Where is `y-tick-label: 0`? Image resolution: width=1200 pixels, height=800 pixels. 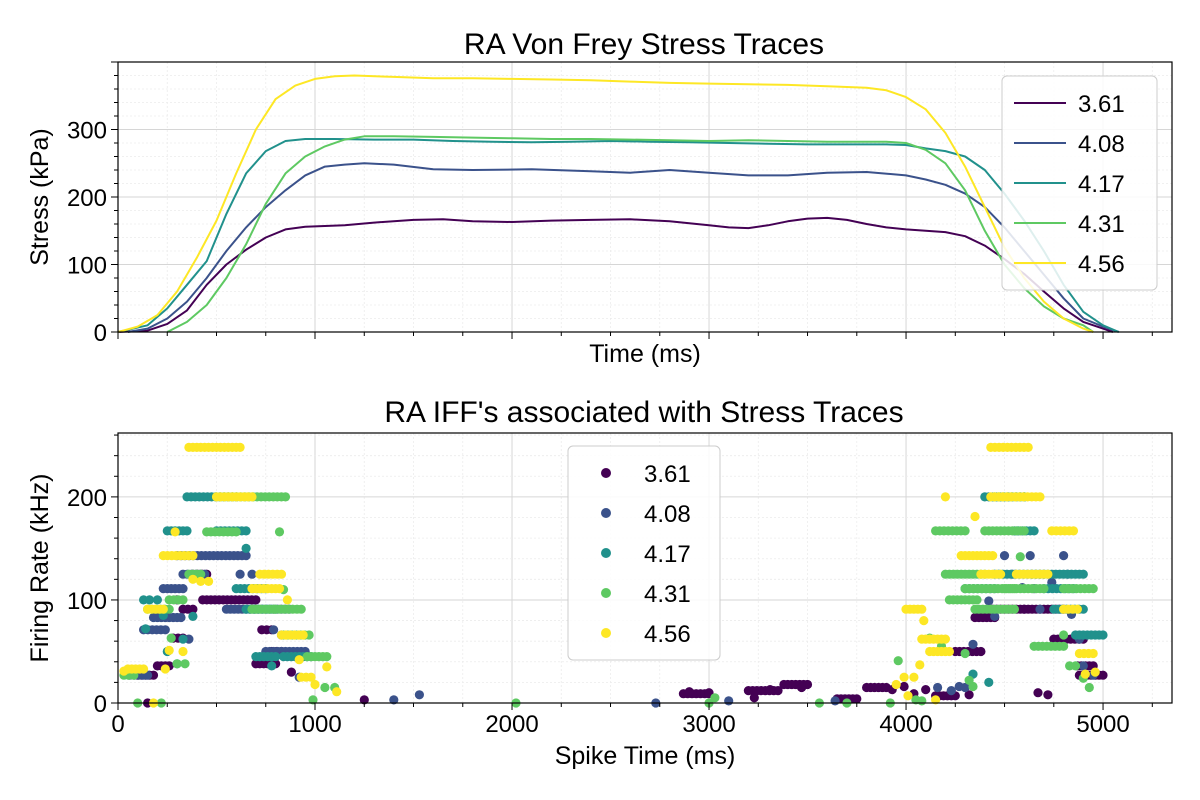 y-tick-label: 0 is located at coordinates (100, 333).